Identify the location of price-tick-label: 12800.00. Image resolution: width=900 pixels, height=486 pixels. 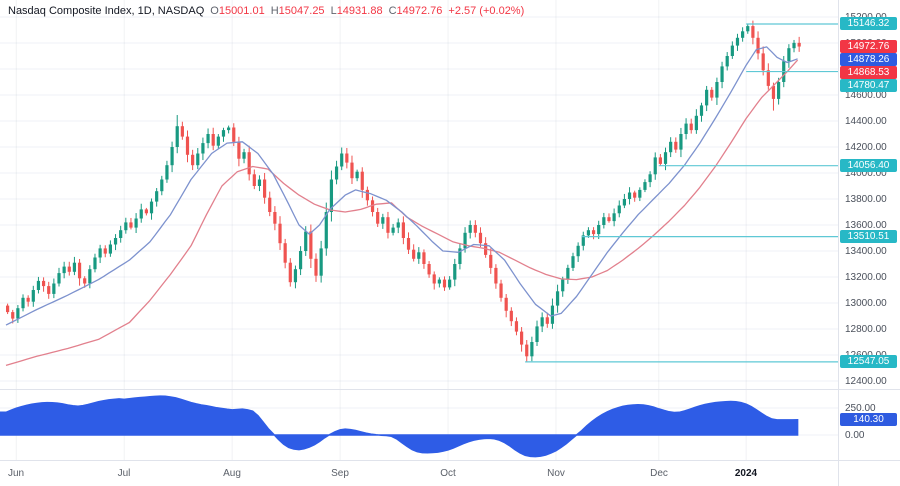
(866, 329).